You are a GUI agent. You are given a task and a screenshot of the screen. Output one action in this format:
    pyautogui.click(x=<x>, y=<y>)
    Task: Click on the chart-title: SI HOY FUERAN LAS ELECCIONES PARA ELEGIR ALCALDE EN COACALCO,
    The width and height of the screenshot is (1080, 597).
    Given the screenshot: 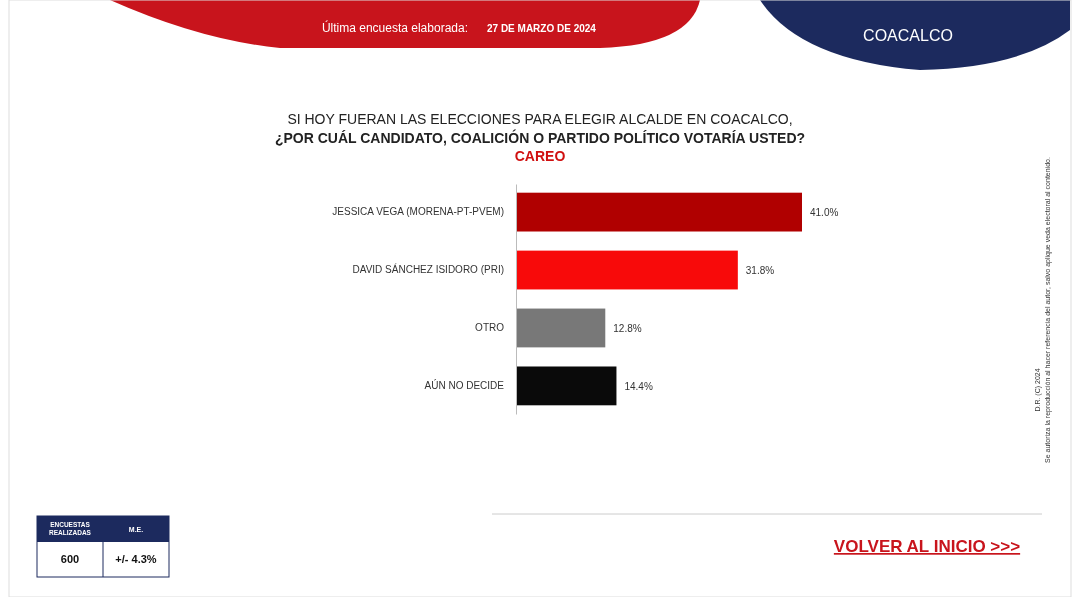 What is the action you would take?
    pyautogui.click(x=540, y=119)
    